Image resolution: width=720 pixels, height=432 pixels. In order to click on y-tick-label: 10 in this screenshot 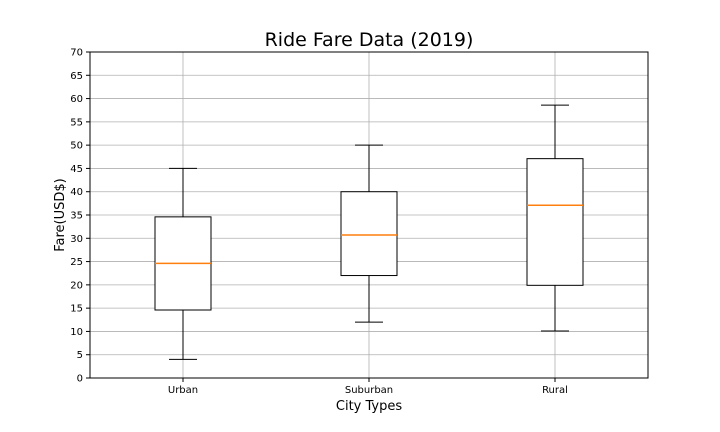, I will do `click(76, 332)`.